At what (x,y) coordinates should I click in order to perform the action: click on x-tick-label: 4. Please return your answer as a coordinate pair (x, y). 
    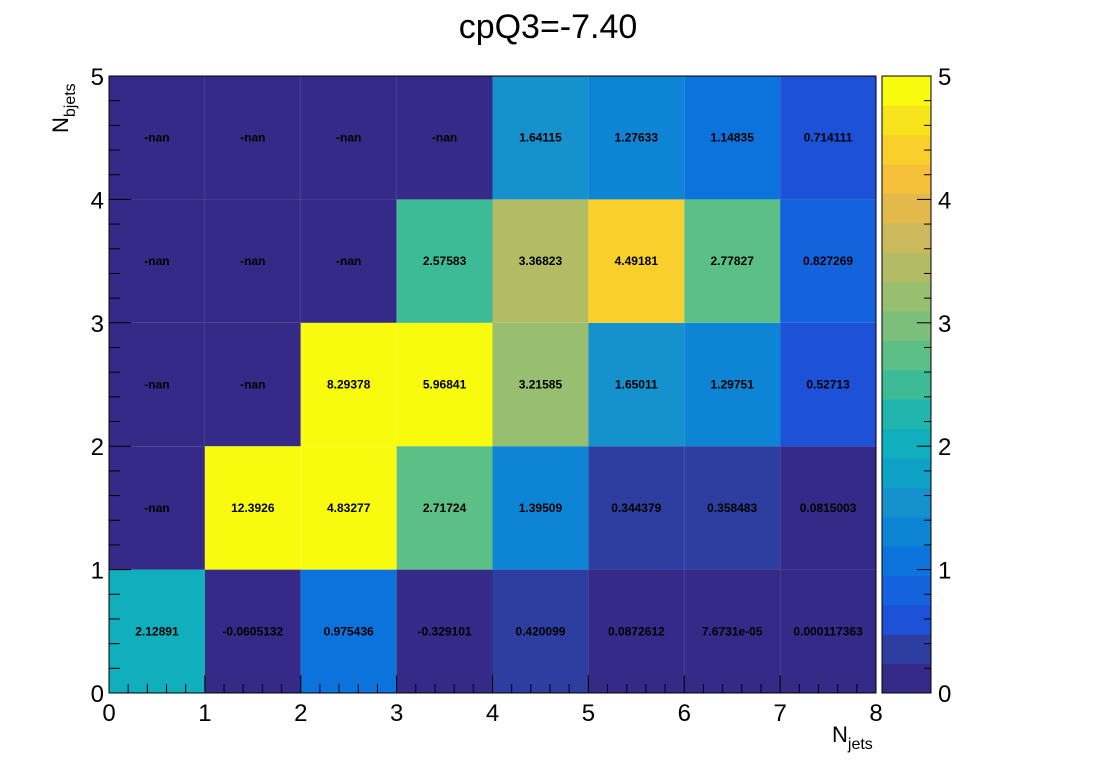
    Looking at the image, I should click on (492, 713).